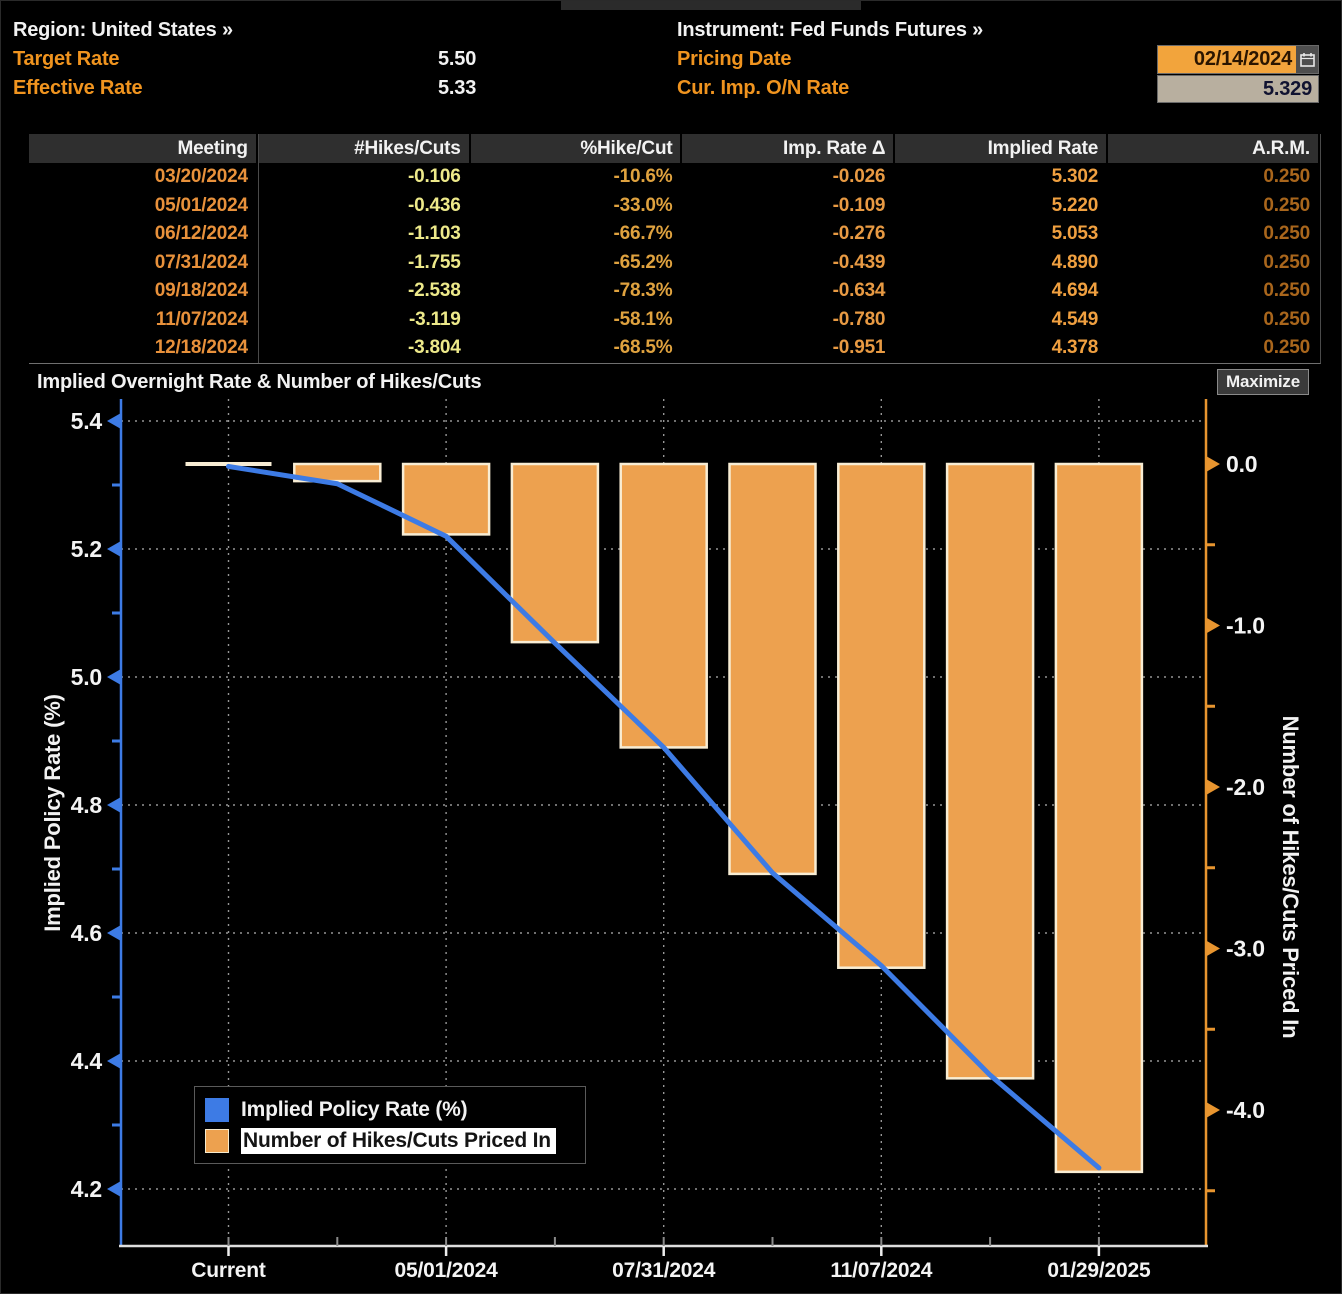  What do you see at coordinates (830, 30) in the screenshot?
I see `instrument-link: Instrument: Fed Funds Futures »` at bounding box center [830, 30].